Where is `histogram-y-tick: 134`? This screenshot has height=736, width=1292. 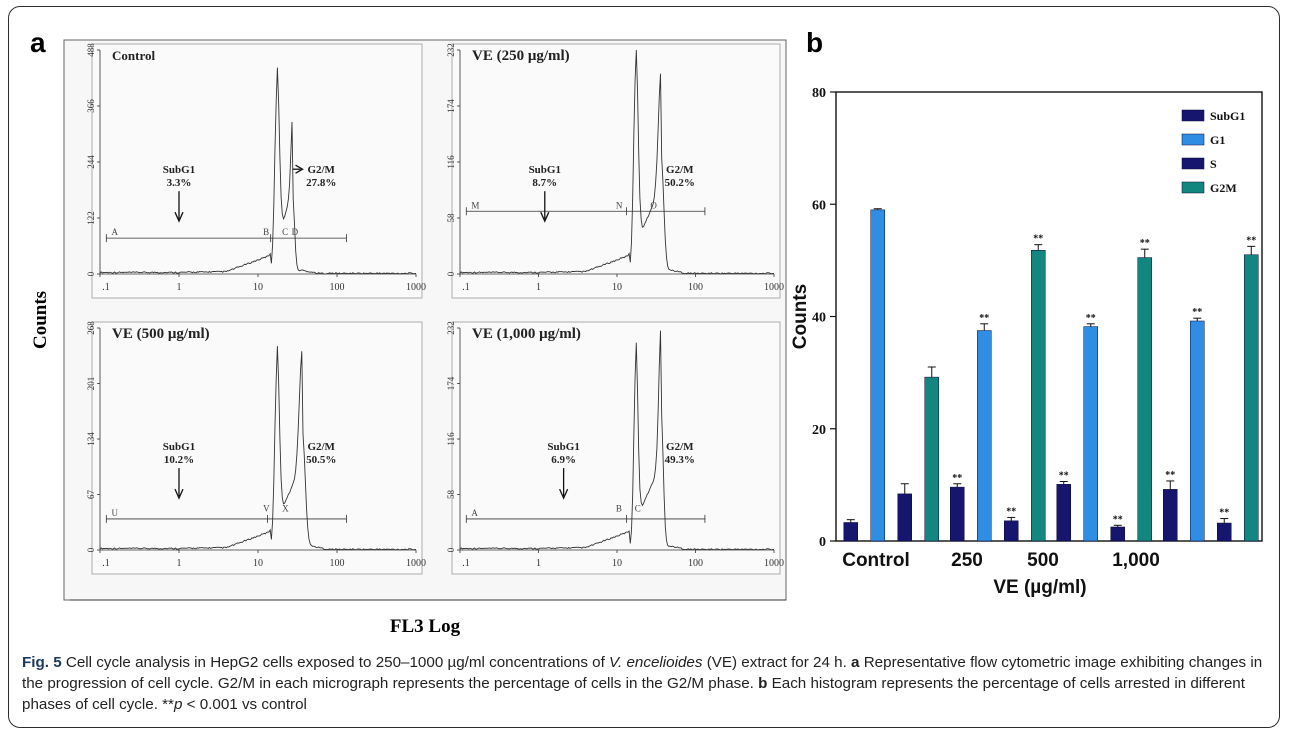
histogram-y-tick: 134 is located at coordinates (91, 439).